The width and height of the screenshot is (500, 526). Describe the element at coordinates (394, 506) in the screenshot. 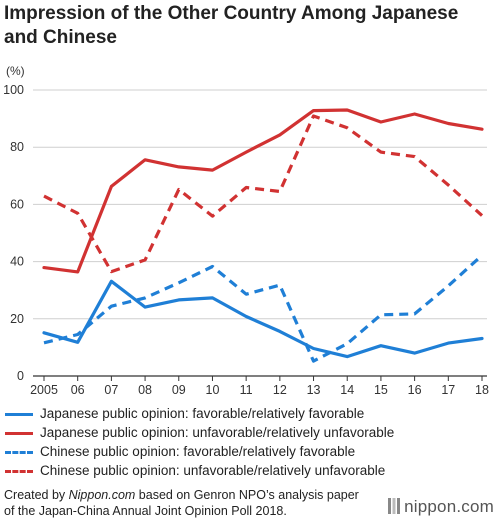

I see `nippon-logo-icon` at that location.